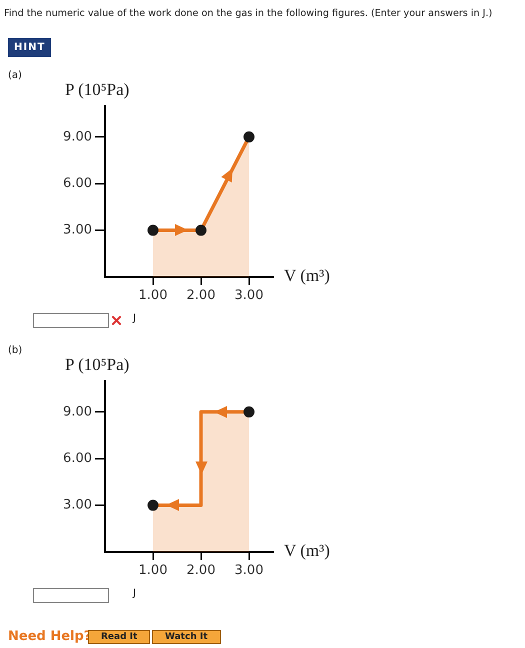 This screenshot has height=648, width=525. Describe the element at coordinates (30, 47) in the screenshot. I see `text: HINT` at that location.